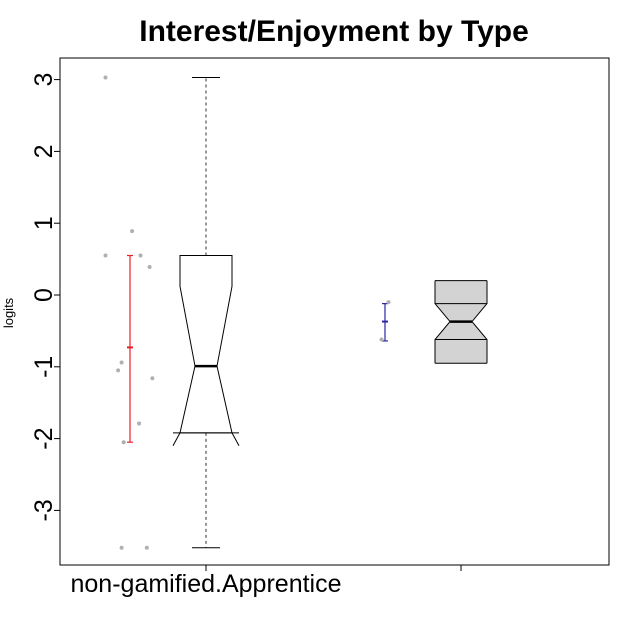 Image resolution: width=640 pixels, height=640 pixels. I want to click on x-axis: non-gamified.Apprentice, so click(266, 581).